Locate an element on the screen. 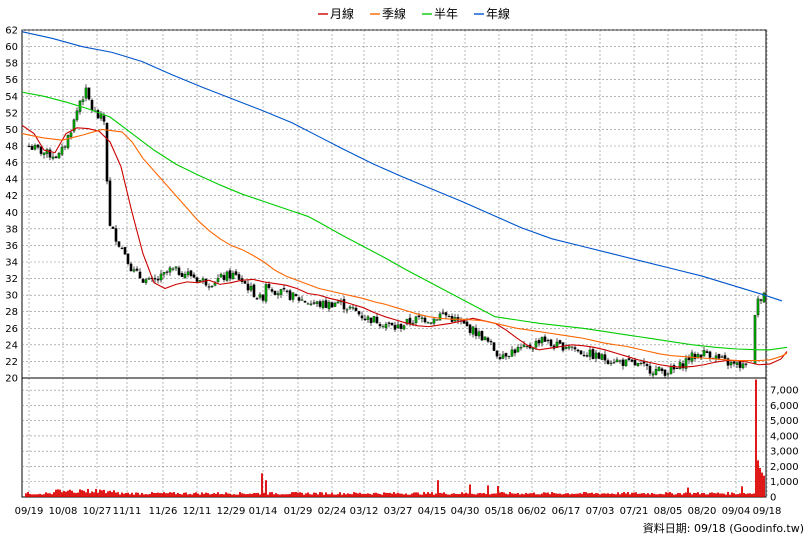 The image size is (808, 540). legend-label: 年線 is located at coordinates (498, 13).